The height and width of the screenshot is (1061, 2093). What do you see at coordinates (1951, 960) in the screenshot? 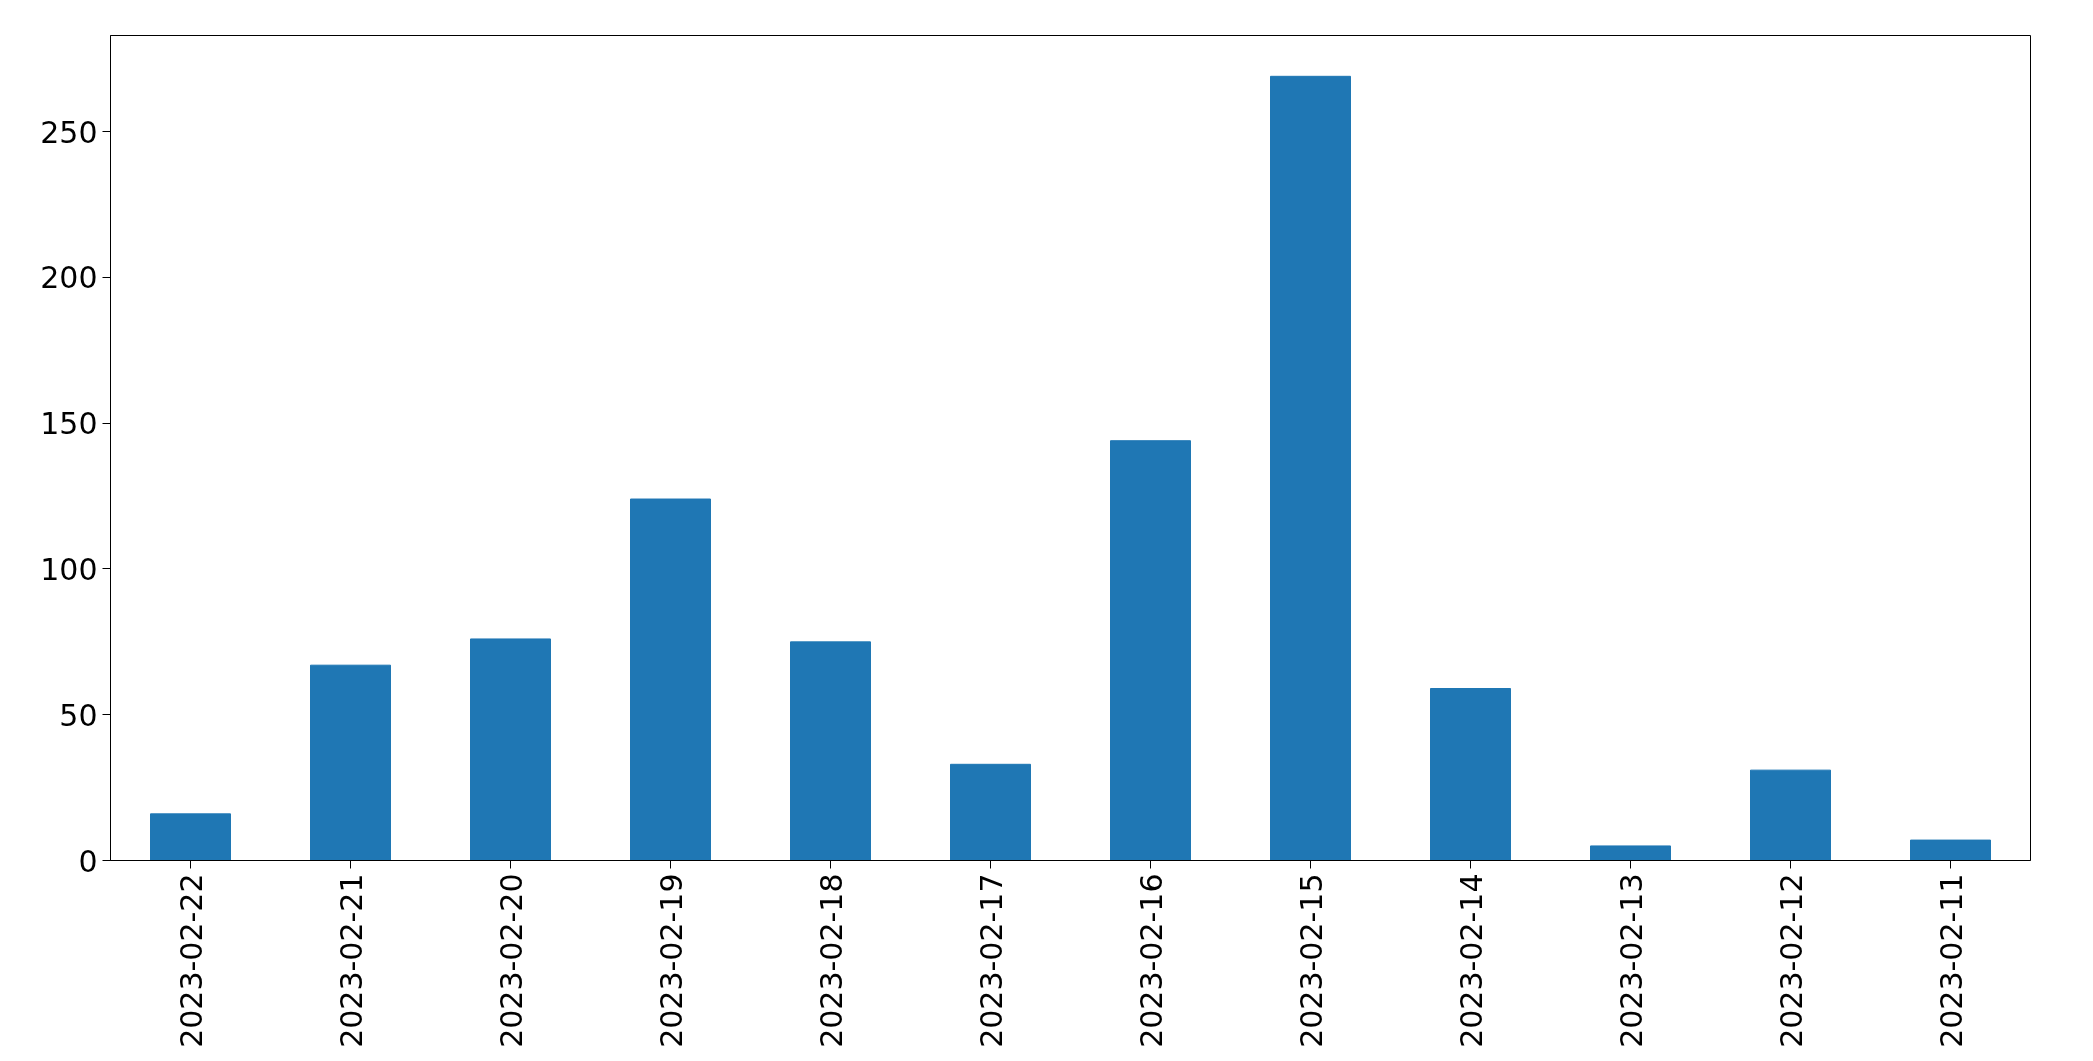
I see `x-tick-label: 2023-02-11` at bounding box center [1951, 960].